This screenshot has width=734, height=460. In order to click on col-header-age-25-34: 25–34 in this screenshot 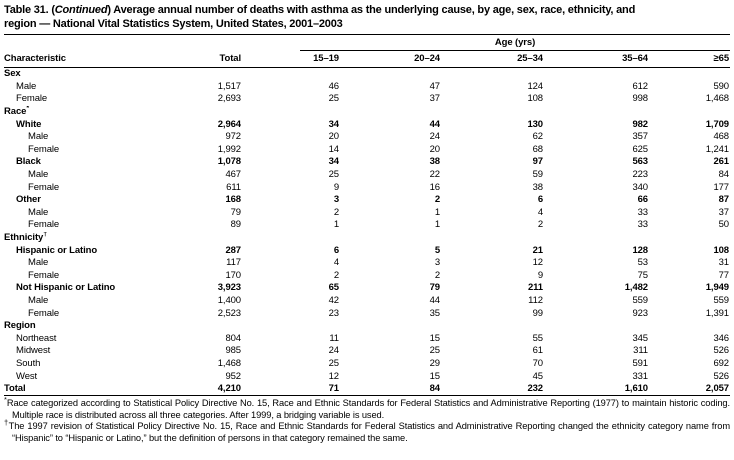, I will do `click(492, 59)`.